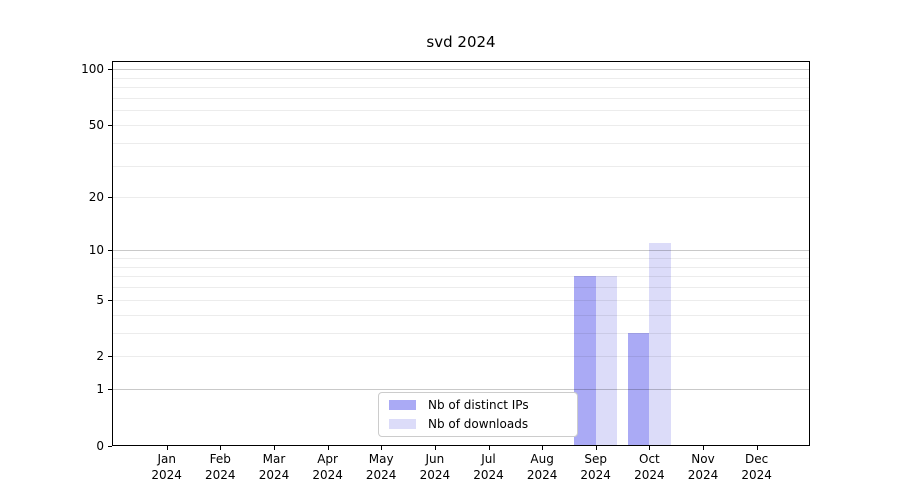 The height and width of the screenshot is (500, 900). What do you see at coordinates (327, 467) in the screenshot?
I see `x-tick-label: Apr 2024` at bounding box center [327, 467].